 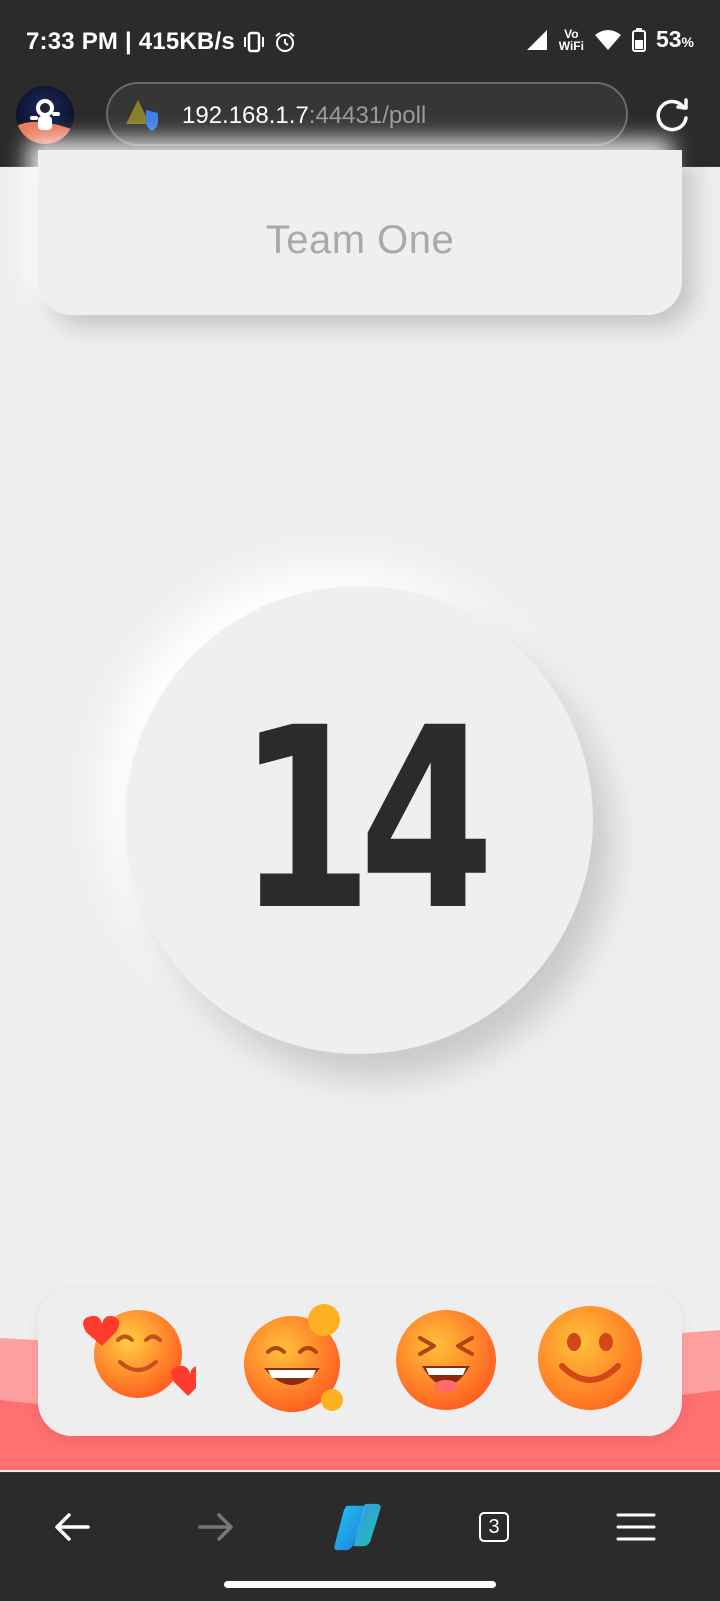 What do you see at coordinates (142, 115) in the screenshot?
I see `site-security-icon` at bounding box center [142, 115].